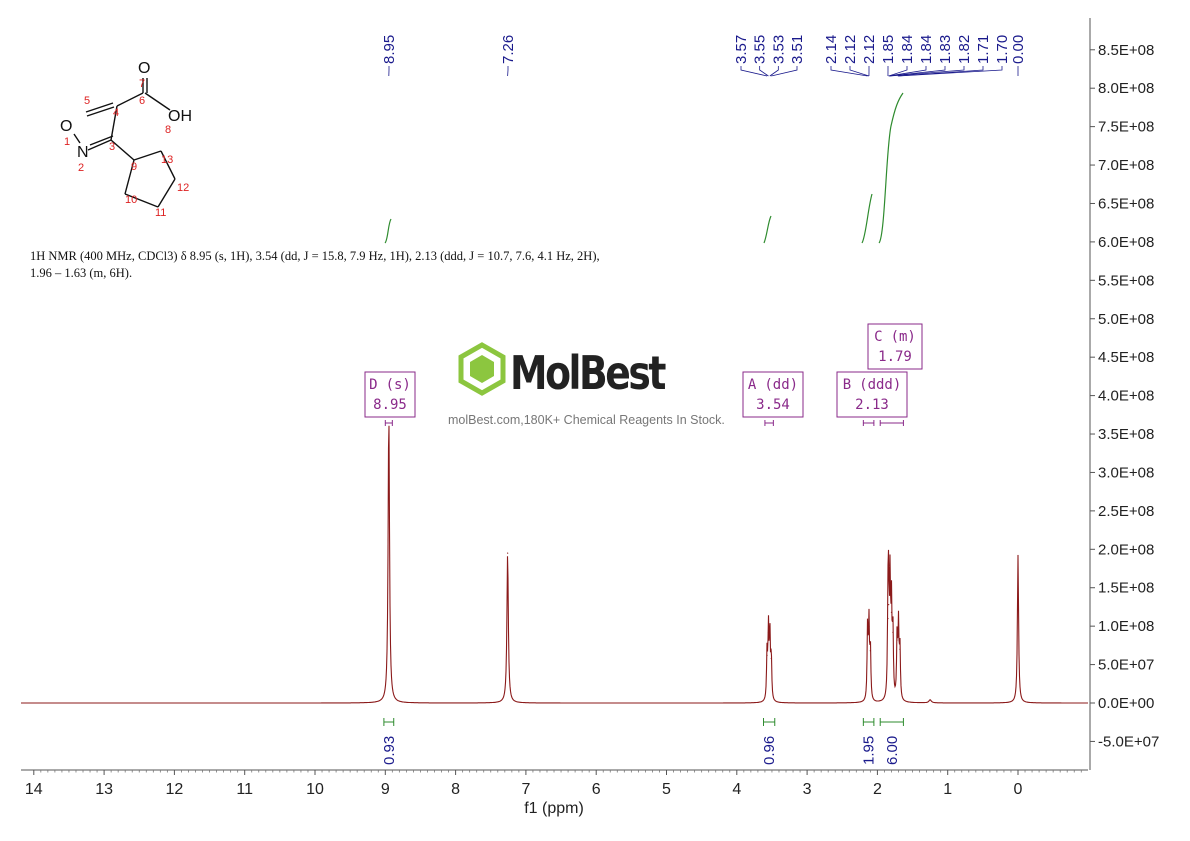 This screenshot has width=1190, height=841. I want to click on multiplet-title: B (ddd), so click(872, 385).